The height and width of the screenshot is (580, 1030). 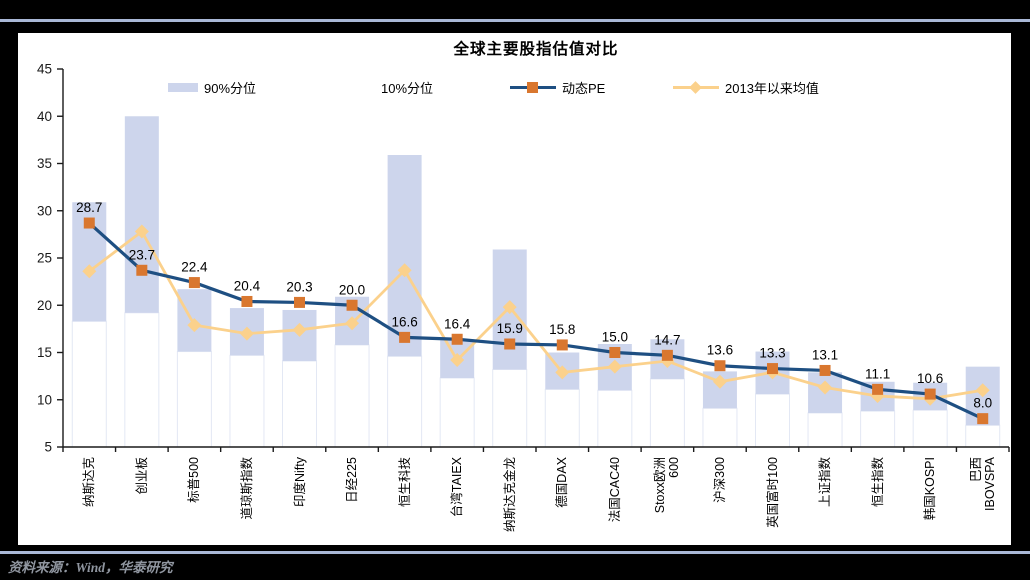 I want to click on x-axis-label: 纳斯达克, so click(x=89, y=482).